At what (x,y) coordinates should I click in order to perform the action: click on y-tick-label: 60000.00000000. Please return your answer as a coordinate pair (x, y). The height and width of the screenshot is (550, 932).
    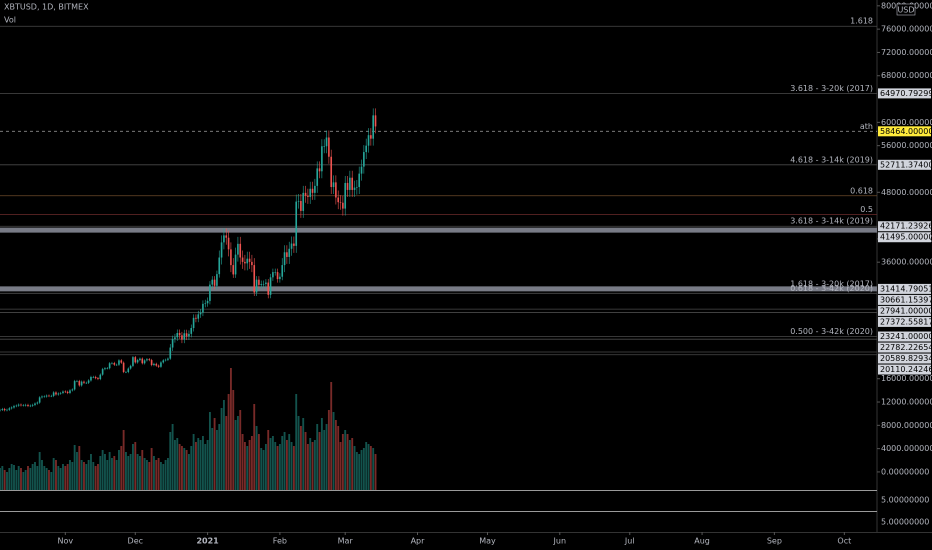
    Looking at the image, I should click on (906, 122).